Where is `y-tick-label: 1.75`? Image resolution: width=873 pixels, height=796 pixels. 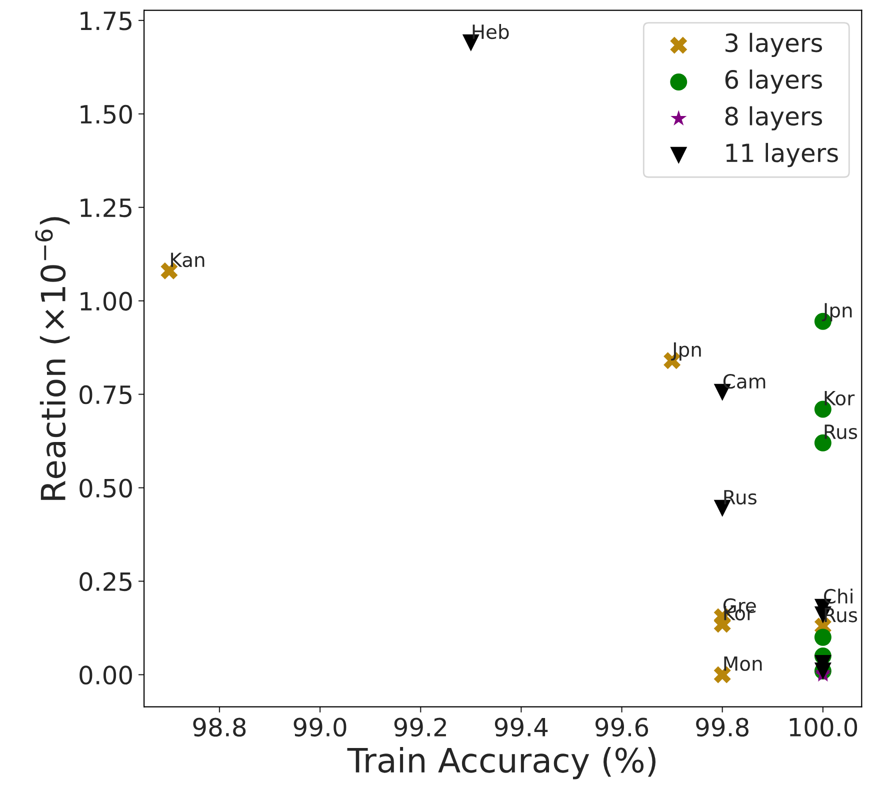
y-tick-label: 1.75 is located at coordinates (106, 21).